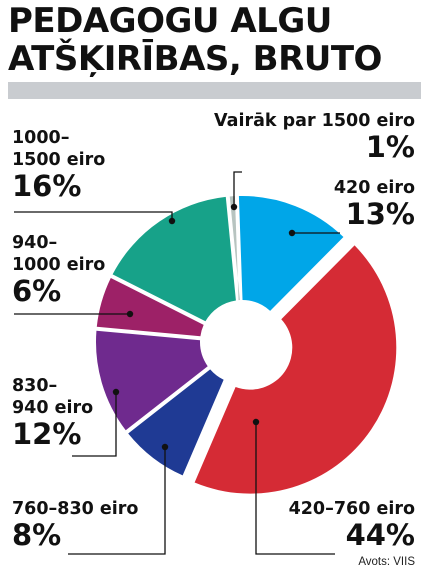 Image resolution: width=429 pixels, height=575 pixels. What do you see at coordinates (380, 535) in the screenshot?
I see `label-420-760-pct: 44%` at bounding box center [380, 535].